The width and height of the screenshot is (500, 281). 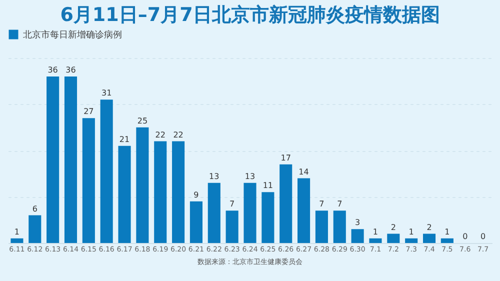 I want to click on data-label: 3, so click(x=357, y=223).